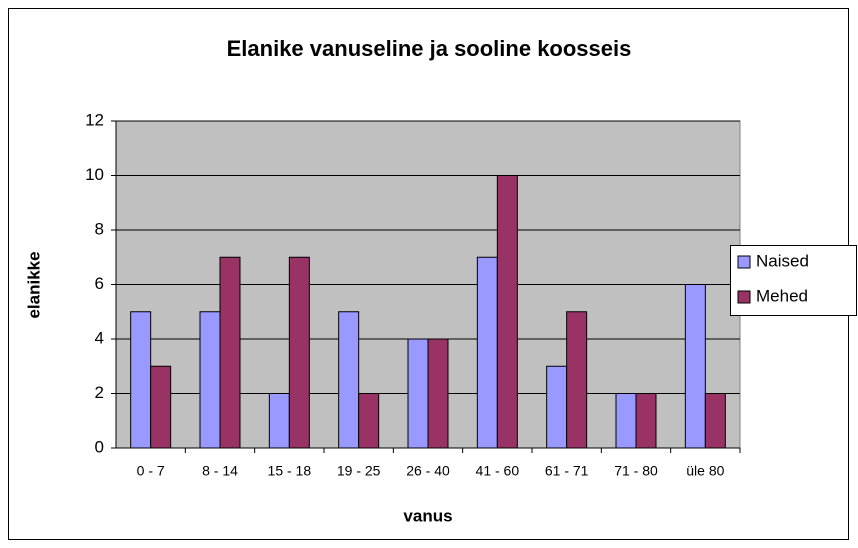  I want to click on x-tick-label: 61 - 71, so click(567, 471).